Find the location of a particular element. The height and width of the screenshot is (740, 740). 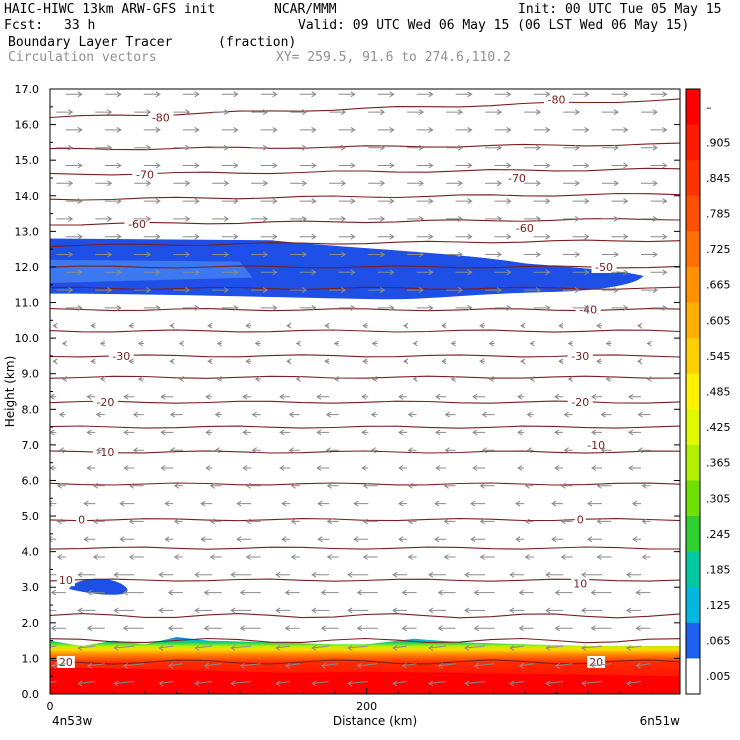

small-tracer-patch is located at coordinates (98, 586).